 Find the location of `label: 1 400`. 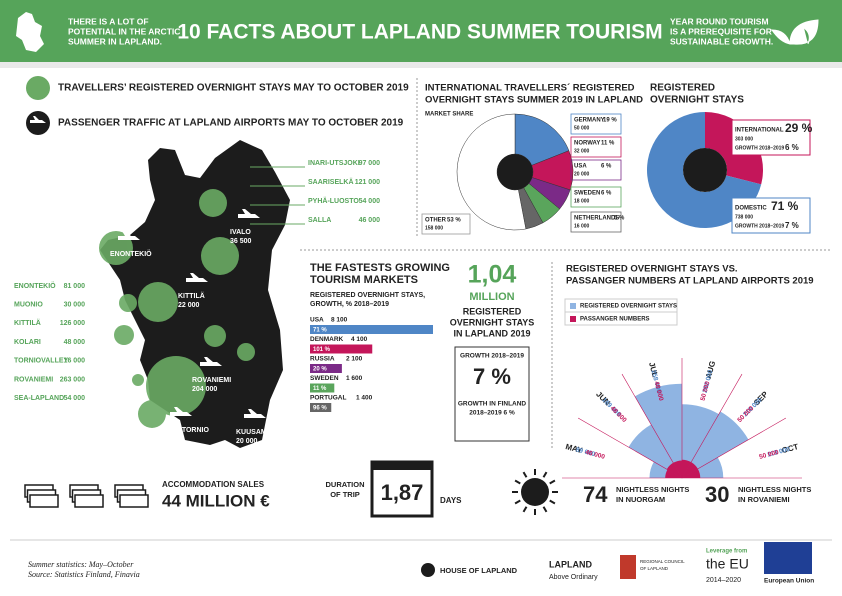

label: 1 400 is located at coordinates (364, 398).